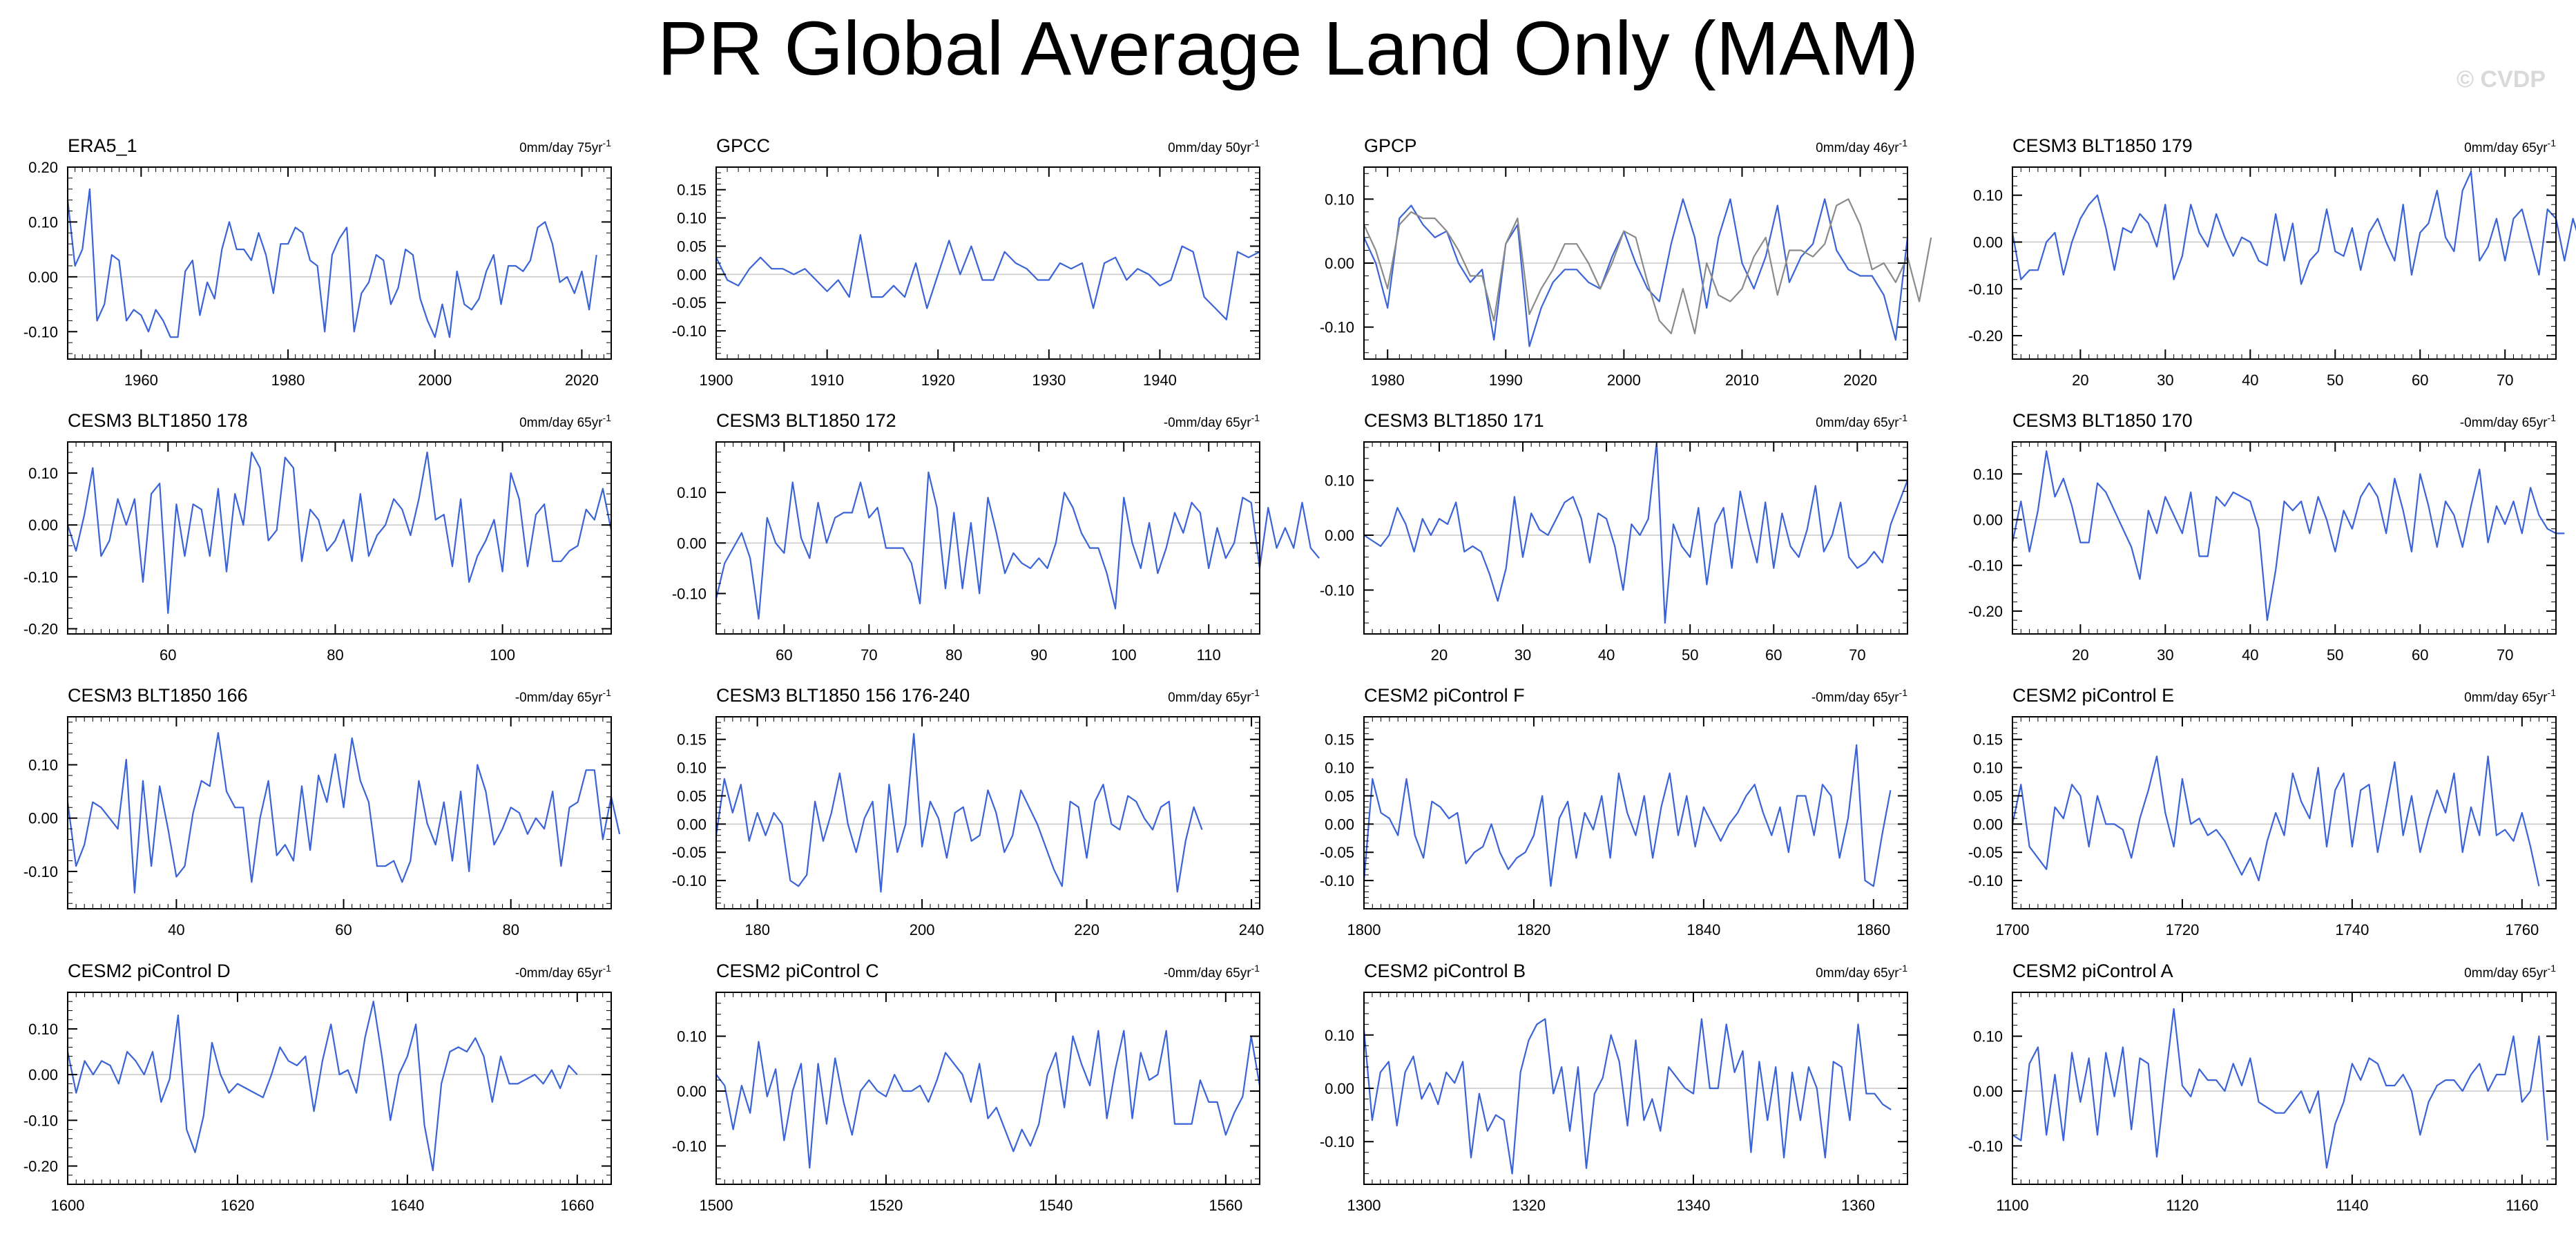 This screenshot has height=1243, width=2576. Describe the element at coordinates (1624, 381) in the screenshot. I see `x-tick-label: 2000` at that location.